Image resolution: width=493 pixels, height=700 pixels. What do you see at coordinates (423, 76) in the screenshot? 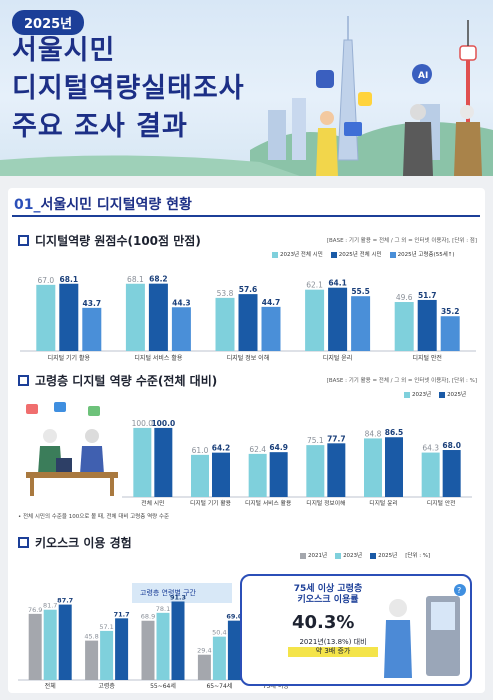
I see `ai-sign-label: AI` at bounding box center [423, 76].